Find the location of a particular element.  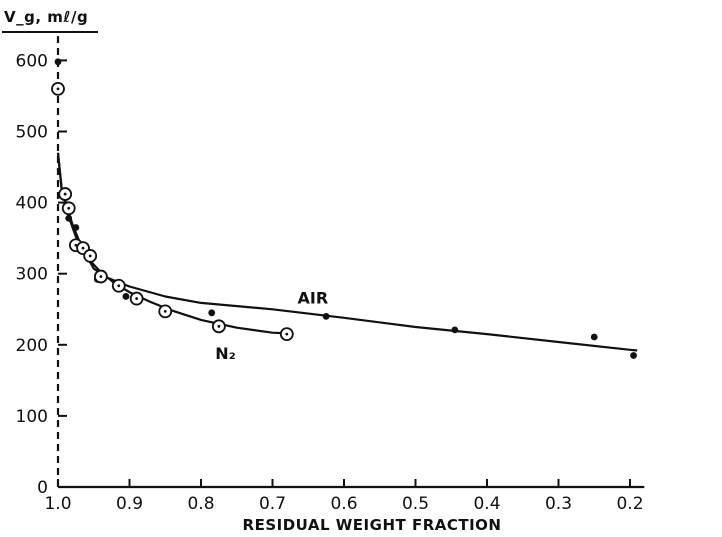

y-tick-label: 200 is located at coordinates (32, 346).